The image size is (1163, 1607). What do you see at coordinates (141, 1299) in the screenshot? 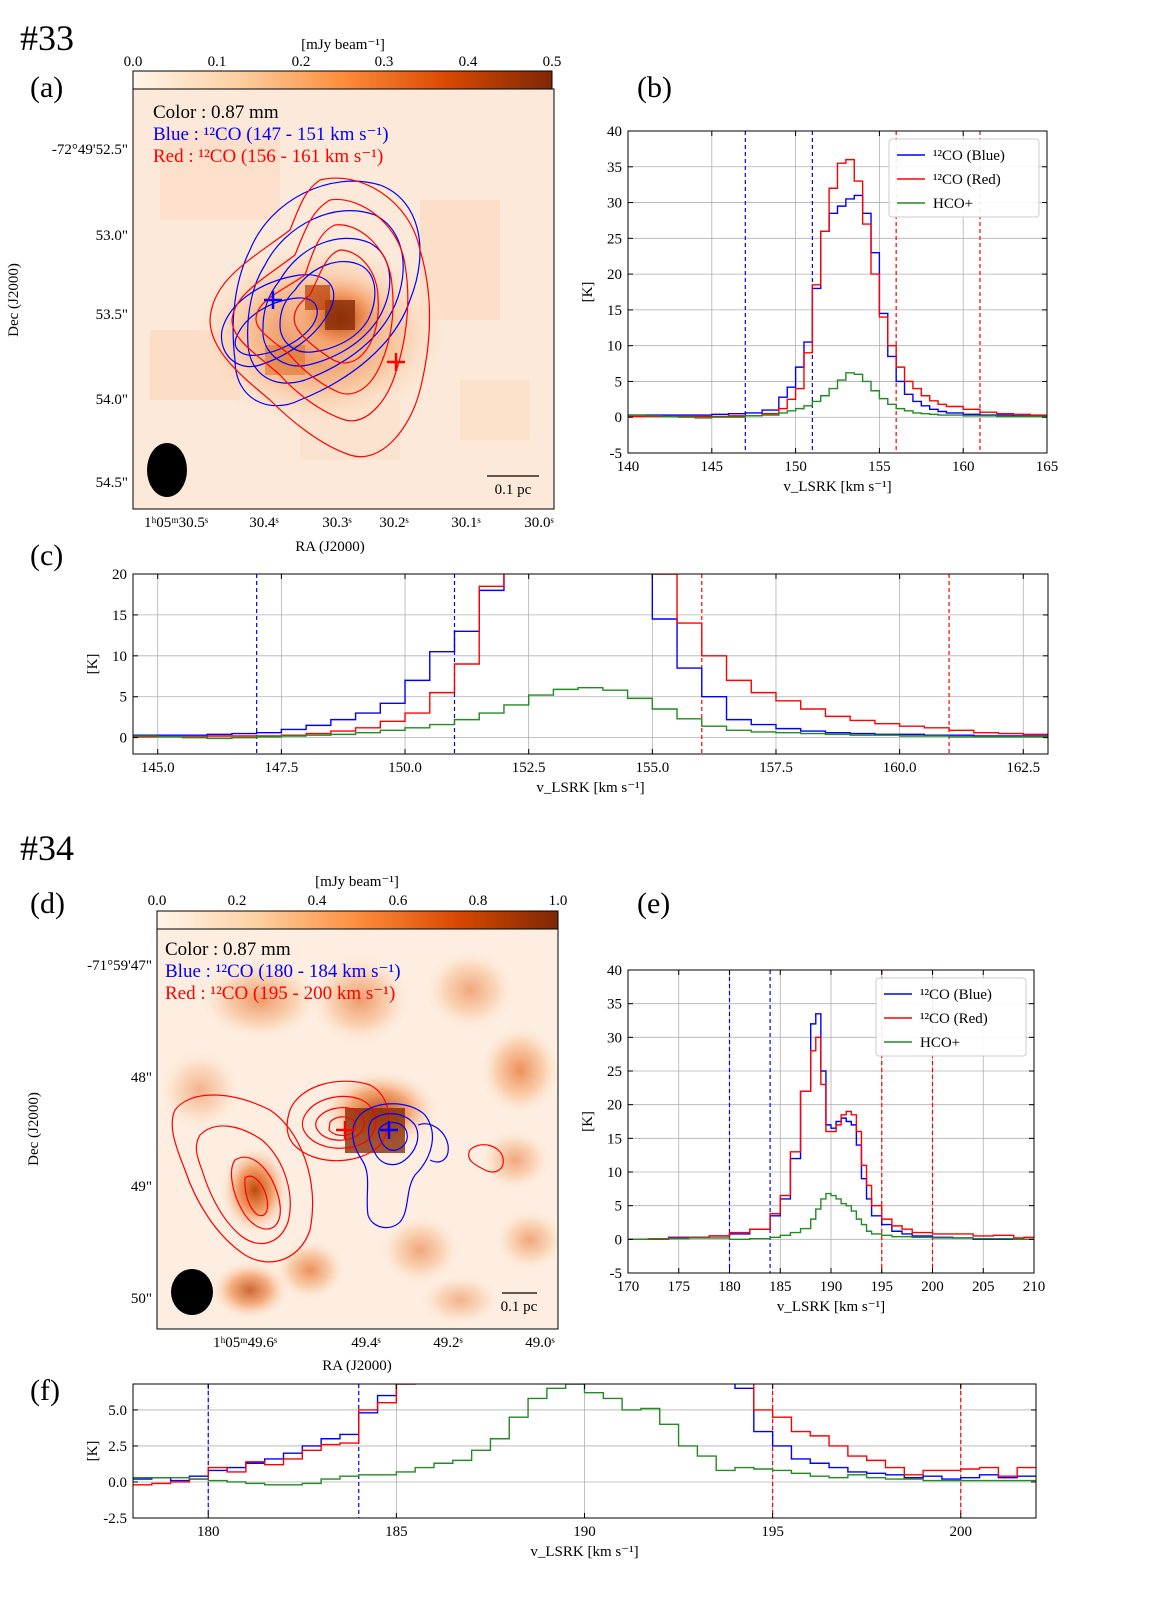
I see `dec-tick: 50"` at bounding box center [141, 1299].